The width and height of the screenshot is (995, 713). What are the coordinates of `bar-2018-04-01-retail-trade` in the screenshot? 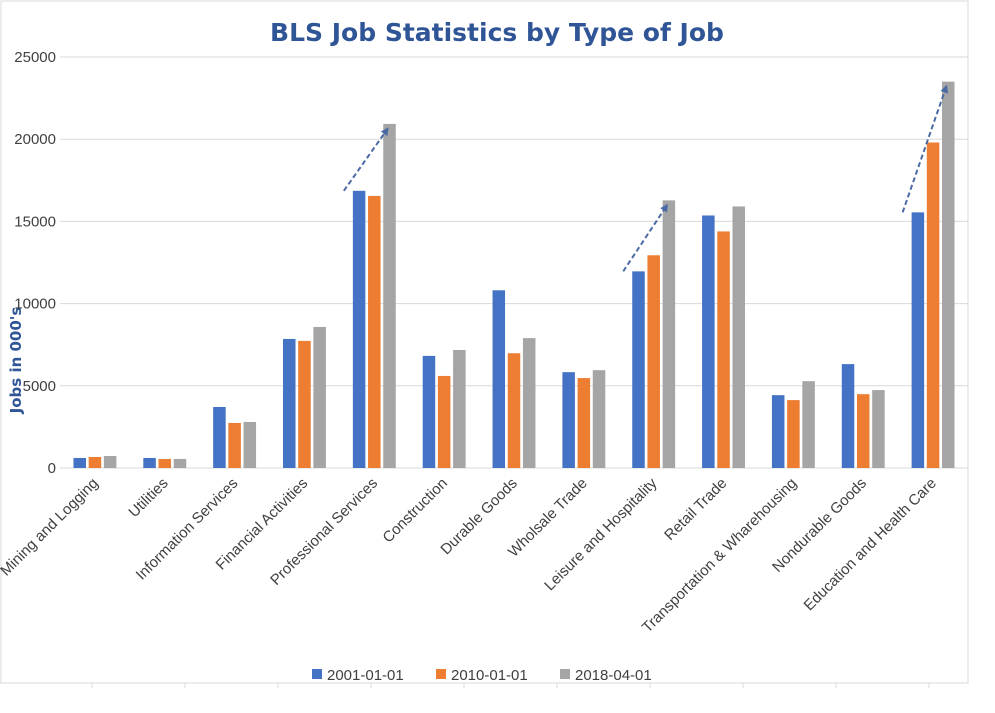 It's located at (738, 337).